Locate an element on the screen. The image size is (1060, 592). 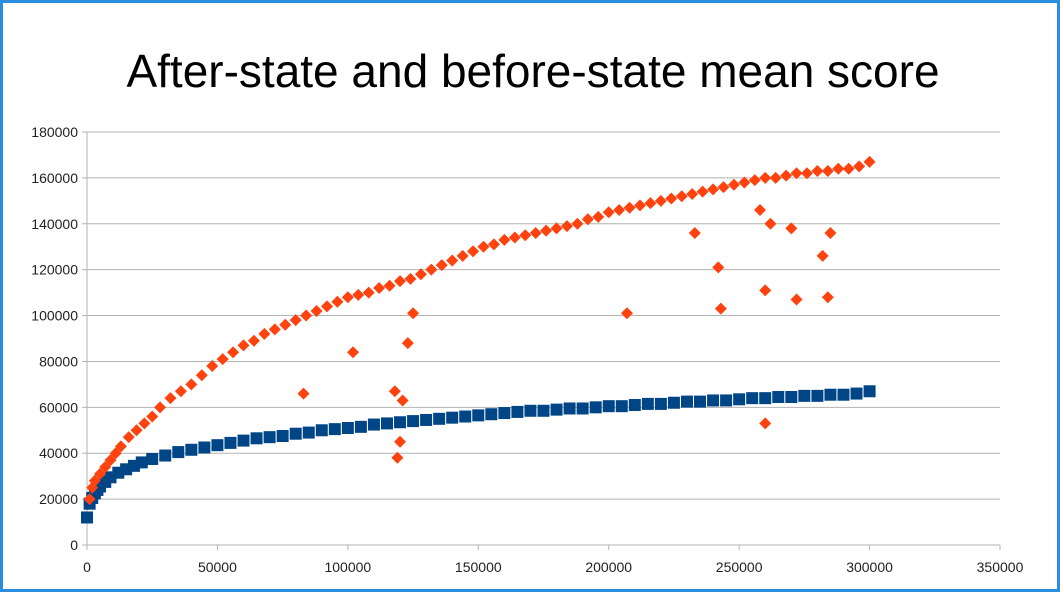
x-tick-label: 150000 is located at coordinates (478, 567).